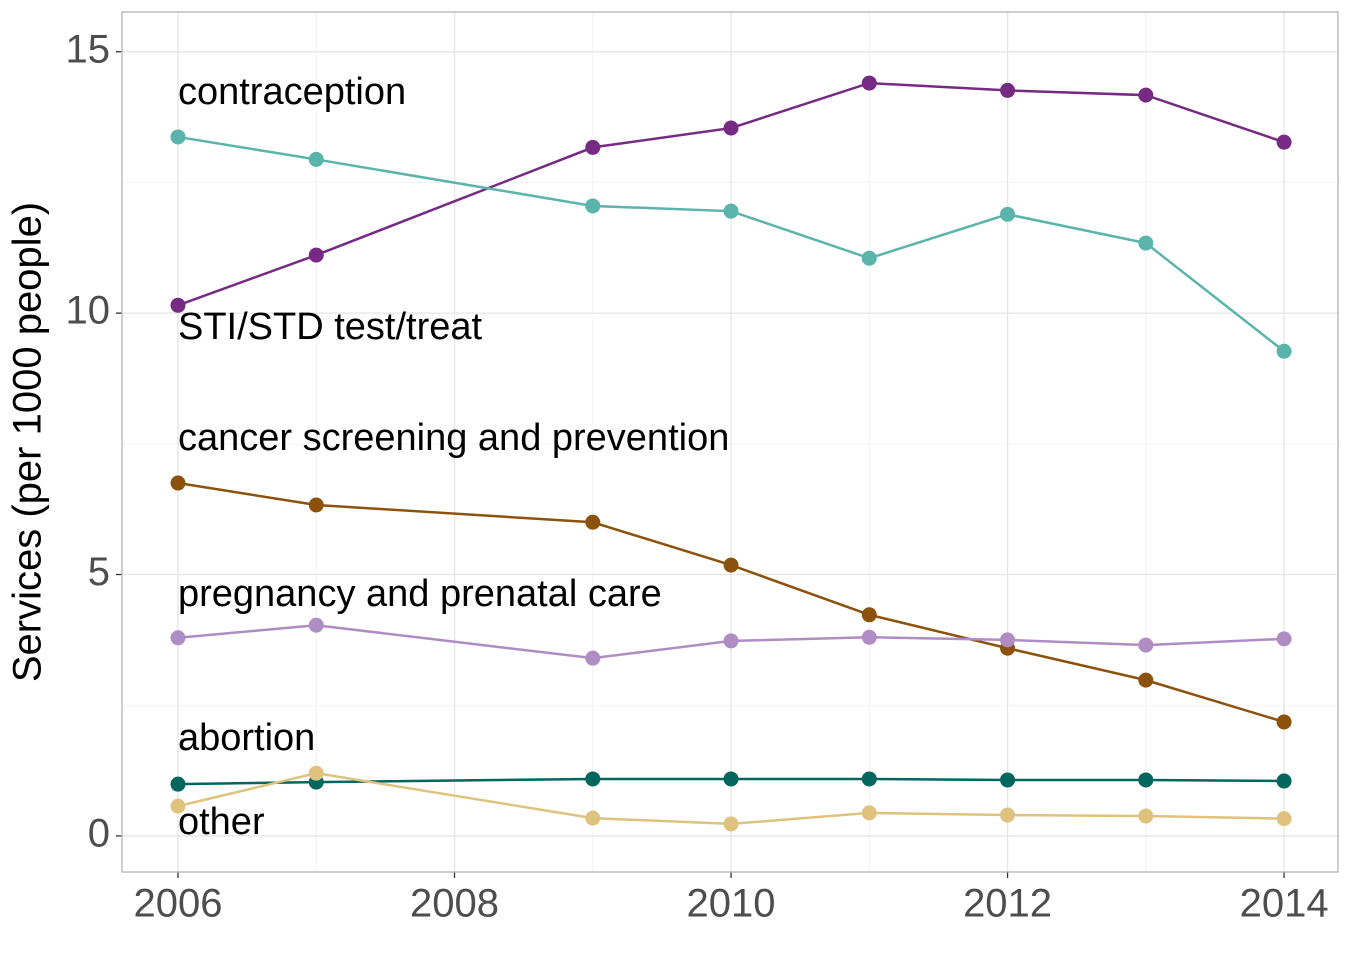 Image resolution: width=1350 pixels, height=975 pixels. I want to click on y-axis-title: Services (per 1000 people), so click(28, 442).